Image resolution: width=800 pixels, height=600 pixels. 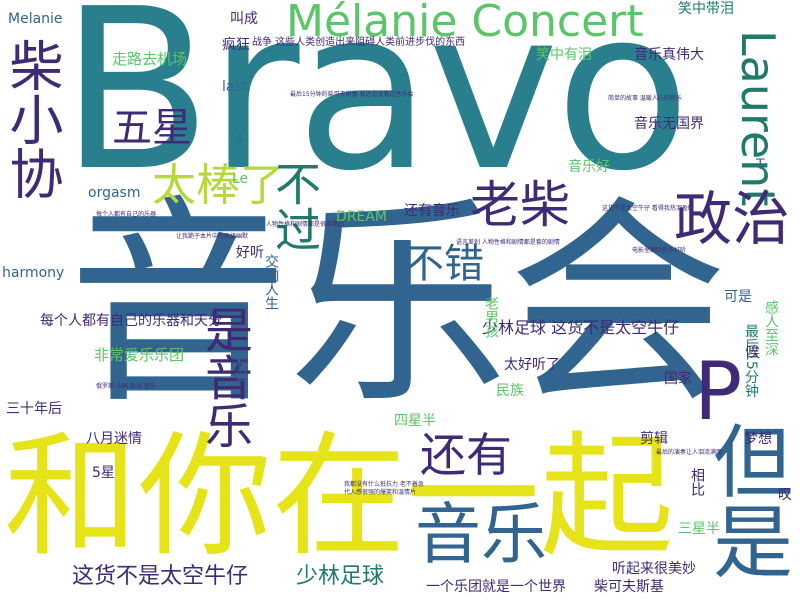 What do you see at coordinates (654, 569) in the screenshot?
I see `word-tingqilai: 听起来很美妙` at bounding box center [654, 569].